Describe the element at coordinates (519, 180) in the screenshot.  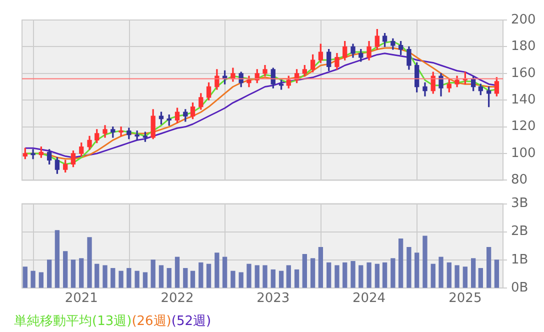
I see `y-tick-label: 80` at that location.